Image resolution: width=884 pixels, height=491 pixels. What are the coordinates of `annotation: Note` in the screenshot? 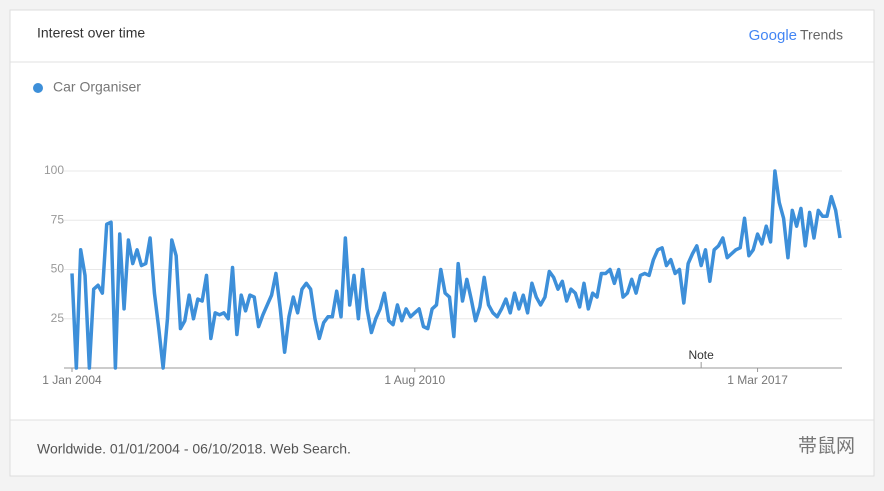 It's located at (701, 355).